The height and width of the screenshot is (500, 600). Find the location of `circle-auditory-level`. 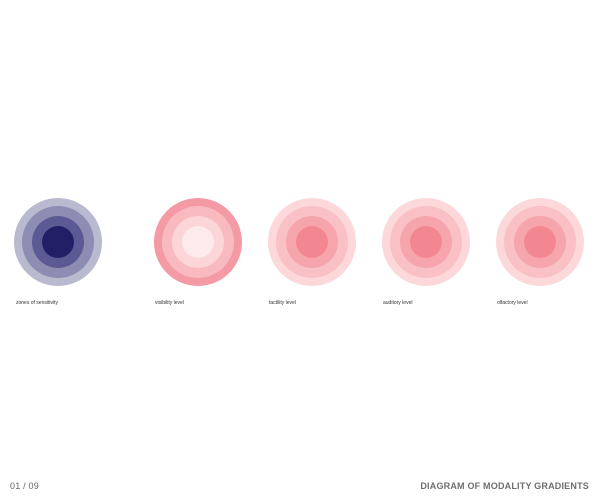

circle-auditory-level is located at coordinates (426, 242).